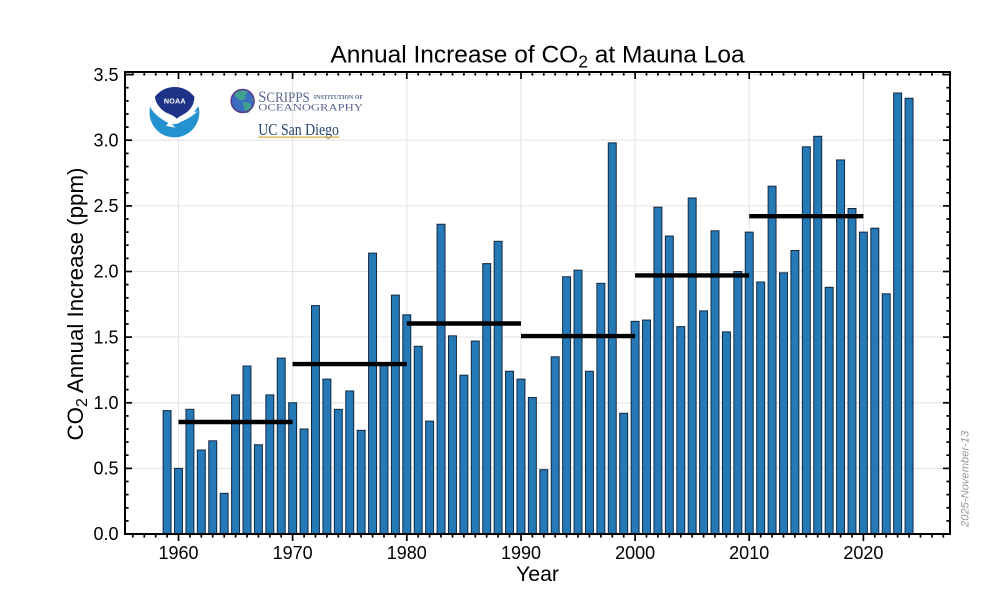  I want to click on svg-text: 1990, so click(521, 553).